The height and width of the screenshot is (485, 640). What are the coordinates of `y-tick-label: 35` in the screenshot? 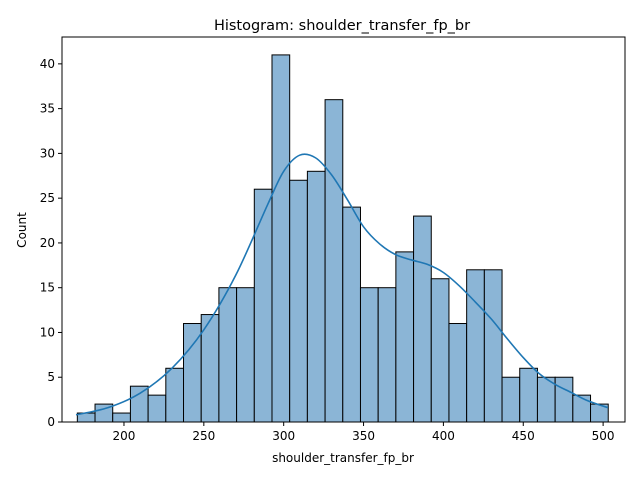 It's located at (47, 109).